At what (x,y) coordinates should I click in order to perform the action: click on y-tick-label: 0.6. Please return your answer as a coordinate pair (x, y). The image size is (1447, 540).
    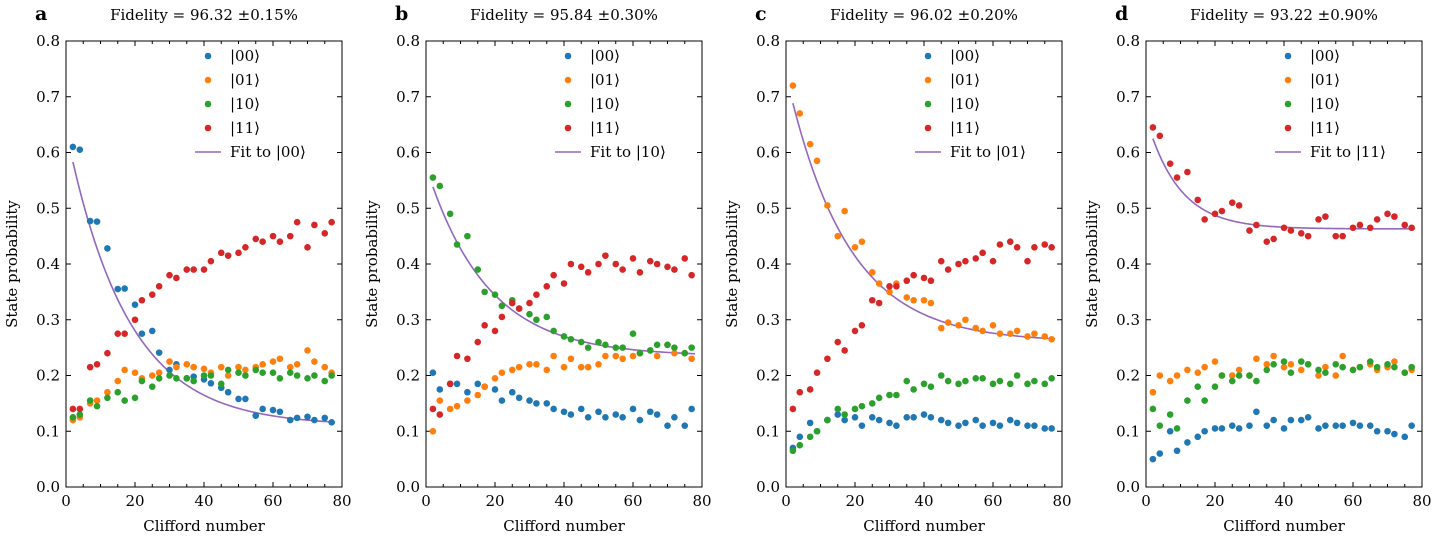
    Looking at the image, I should click on (48, 153).